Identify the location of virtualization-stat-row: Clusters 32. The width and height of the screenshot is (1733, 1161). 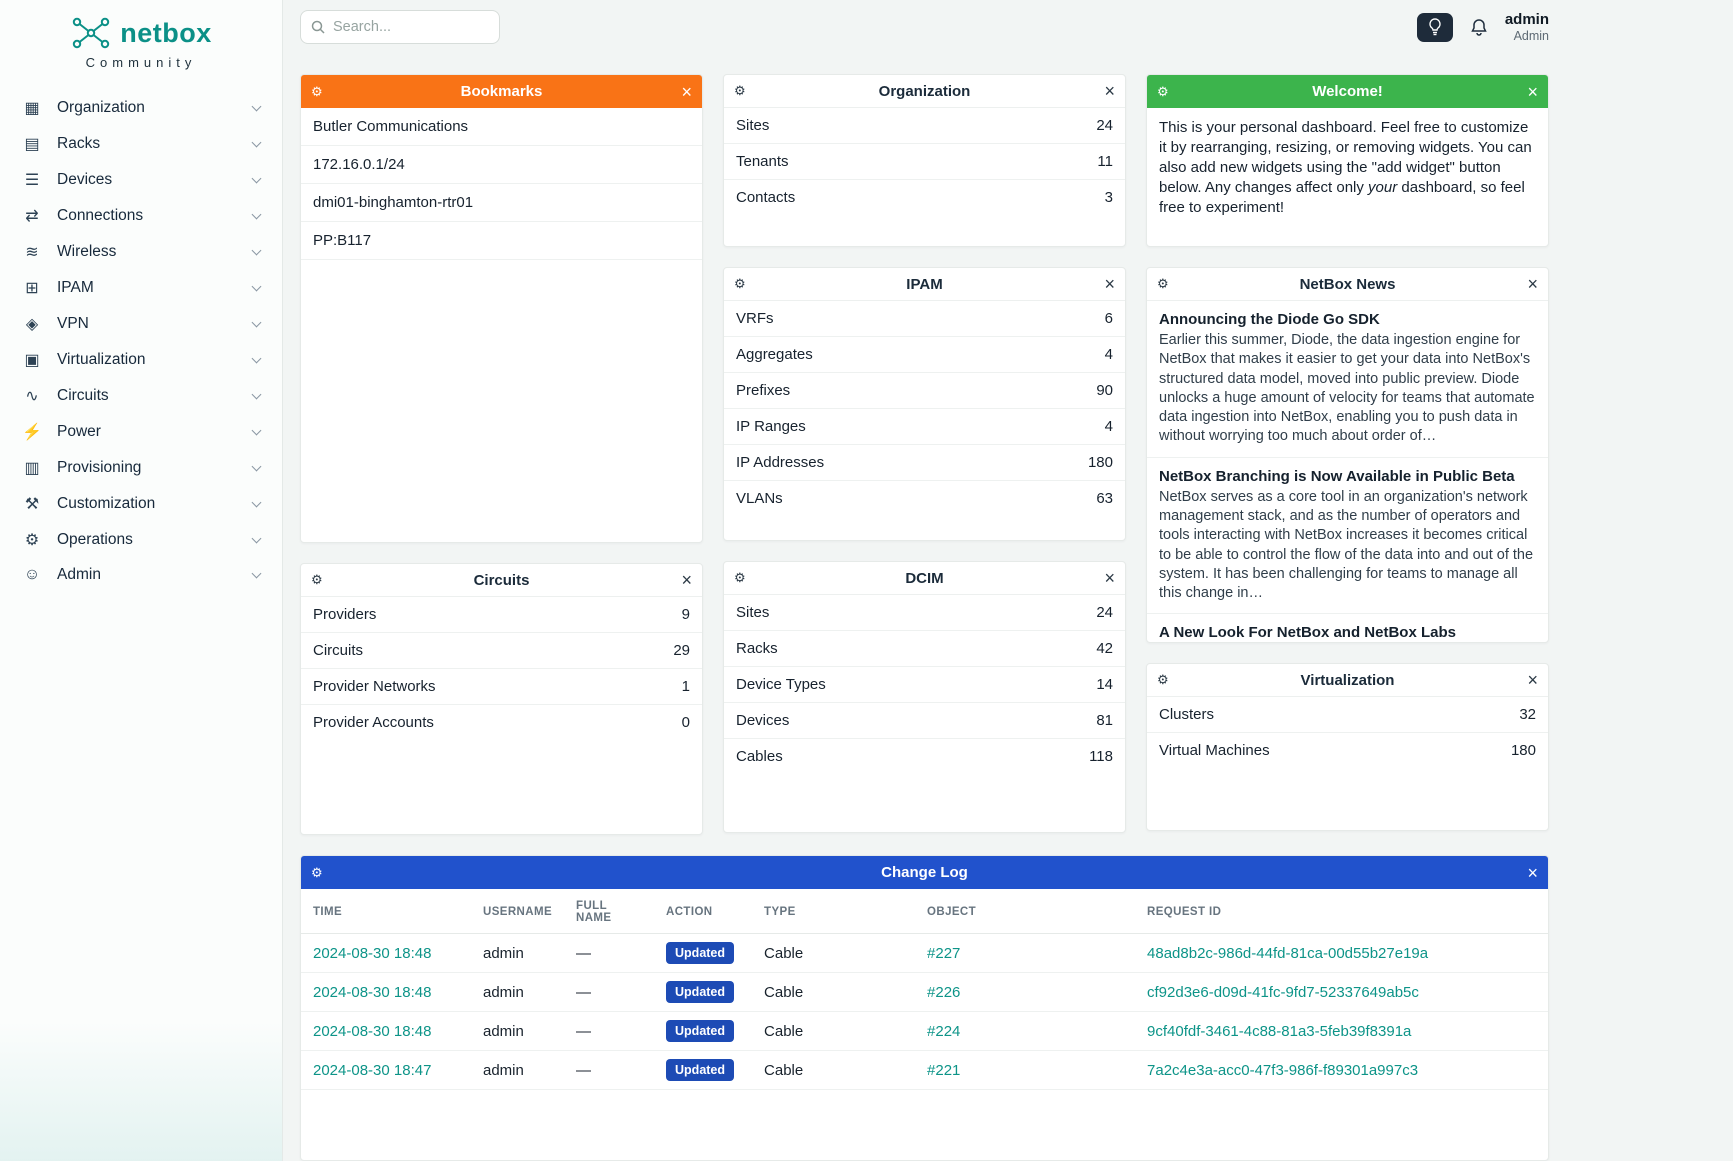
(1347, 715).